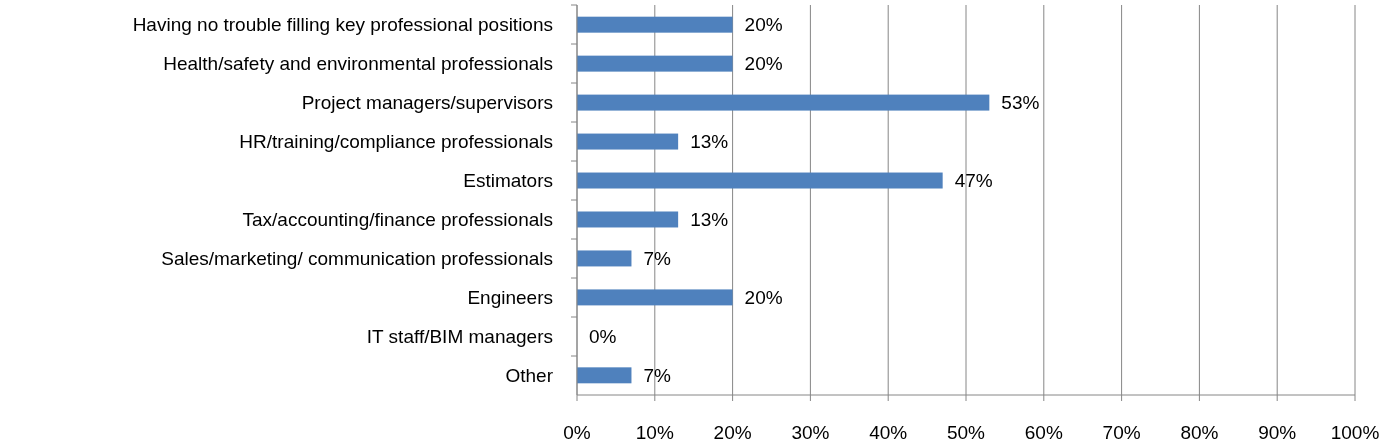  I want to click on x-tick-label: 20%, so click(732, 432).